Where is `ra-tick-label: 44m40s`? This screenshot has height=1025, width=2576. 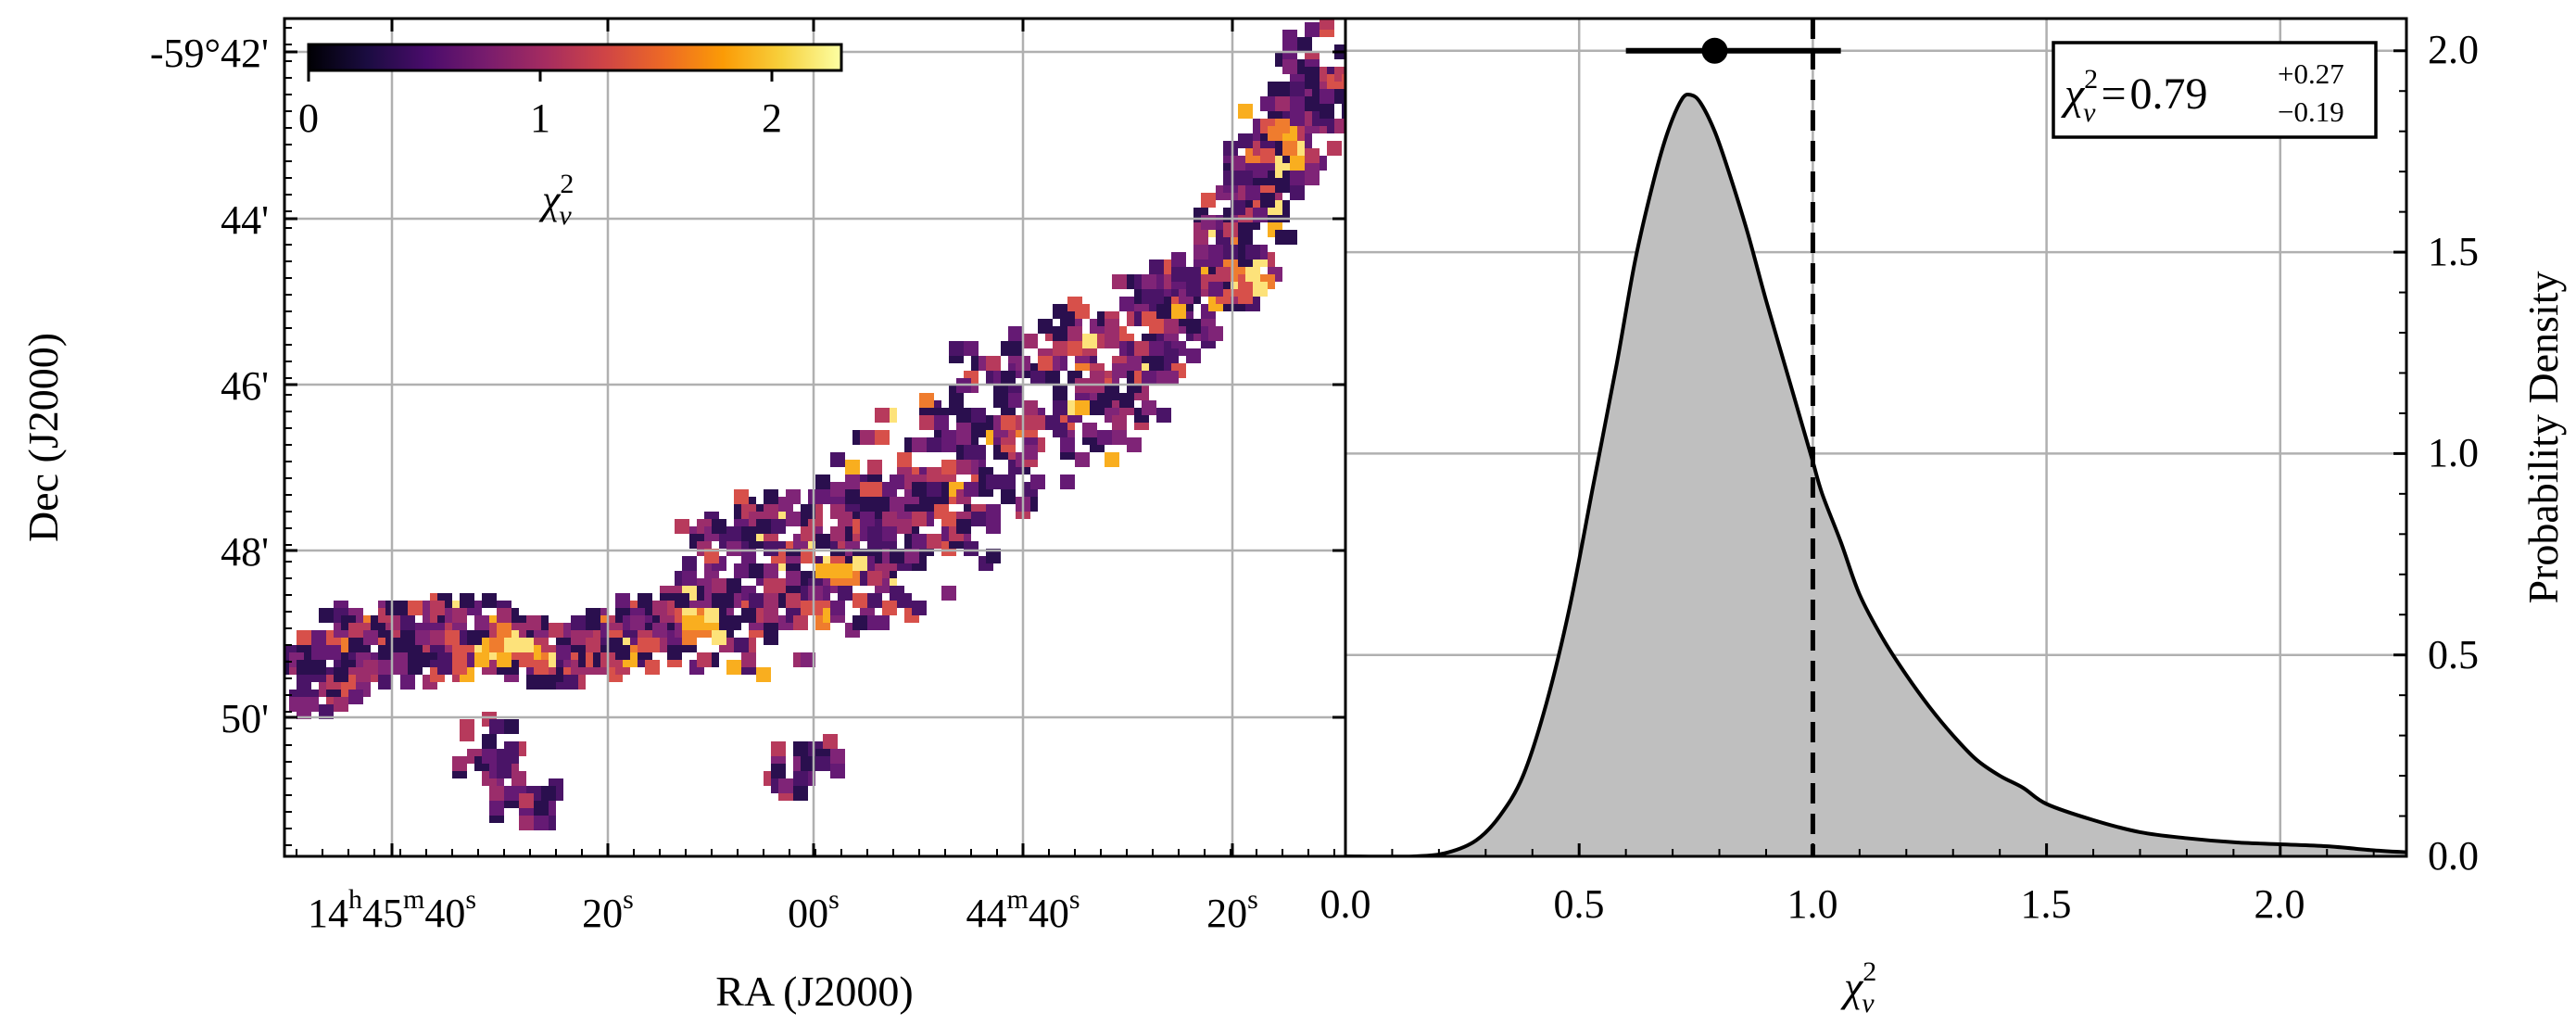
ra-tick-label: 44m40s is located at coordinates (1023, 910).